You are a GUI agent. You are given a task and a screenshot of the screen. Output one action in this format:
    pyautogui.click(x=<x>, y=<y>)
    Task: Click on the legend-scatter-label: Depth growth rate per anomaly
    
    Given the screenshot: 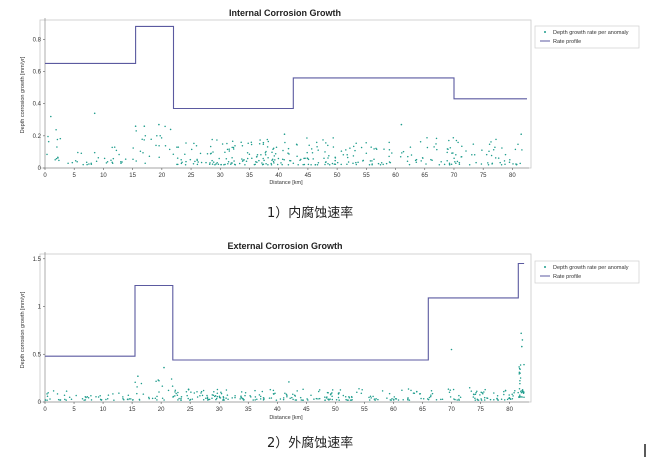 What is the action you would take?
    pyautogui.click(x=591, y=33)
    